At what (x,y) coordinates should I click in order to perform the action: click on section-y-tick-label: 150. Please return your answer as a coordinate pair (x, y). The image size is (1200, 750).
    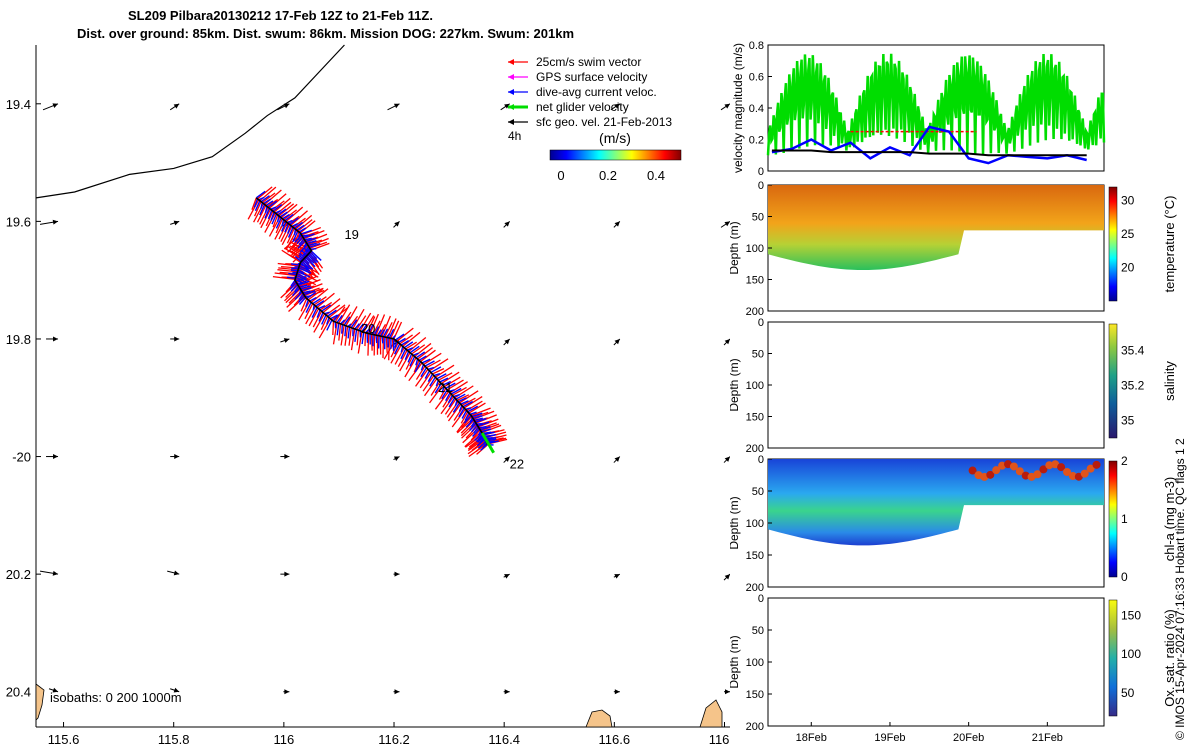
    Looking at the image, I should click on (755, 281).